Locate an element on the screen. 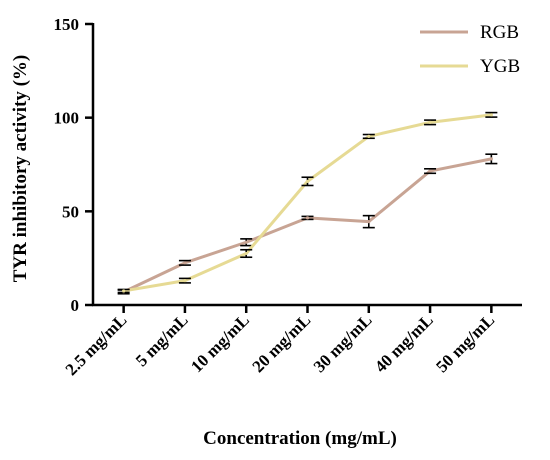  x-tick-label: 30 mg/mL is located at coordinates (343, 343).